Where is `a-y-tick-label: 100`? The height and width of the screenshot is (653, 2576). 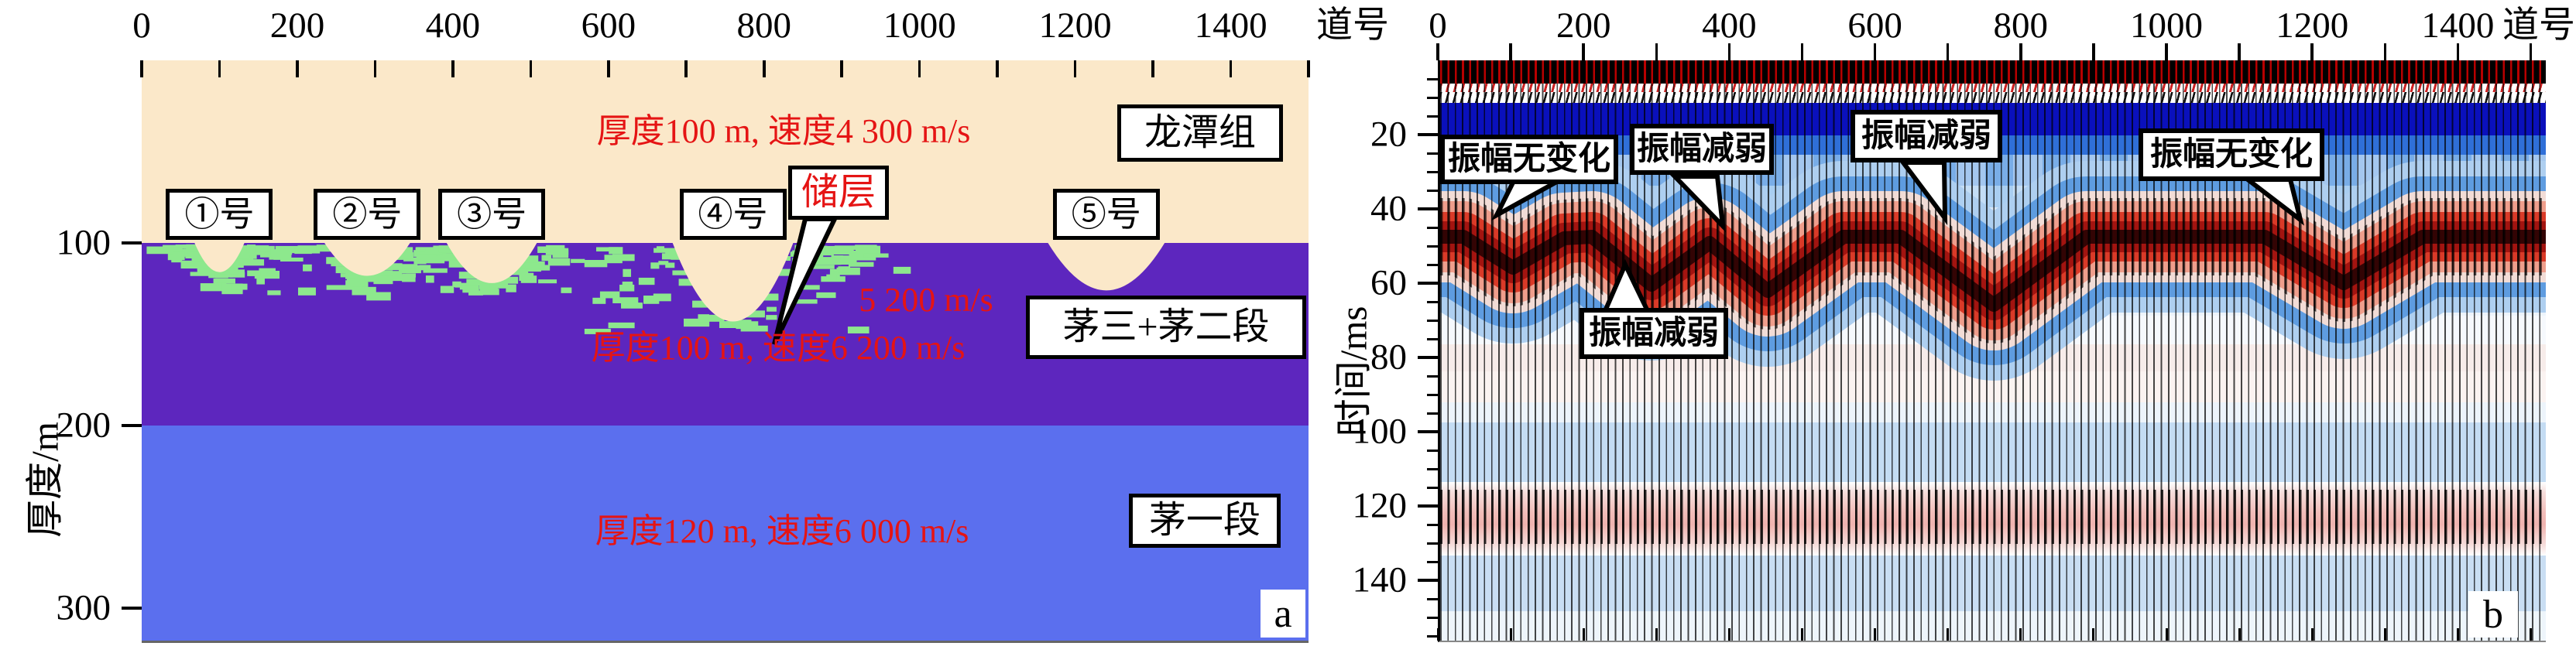 a-y-tick-label: 100 is located at coordinates (83, 242).